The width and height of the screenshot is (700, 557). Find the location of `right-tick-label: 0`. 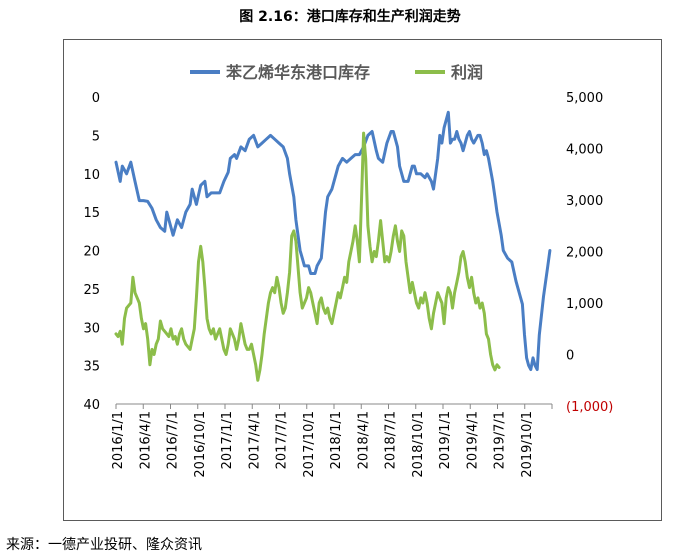

right-tick-label: 0 is located at coordinates (570, 356).